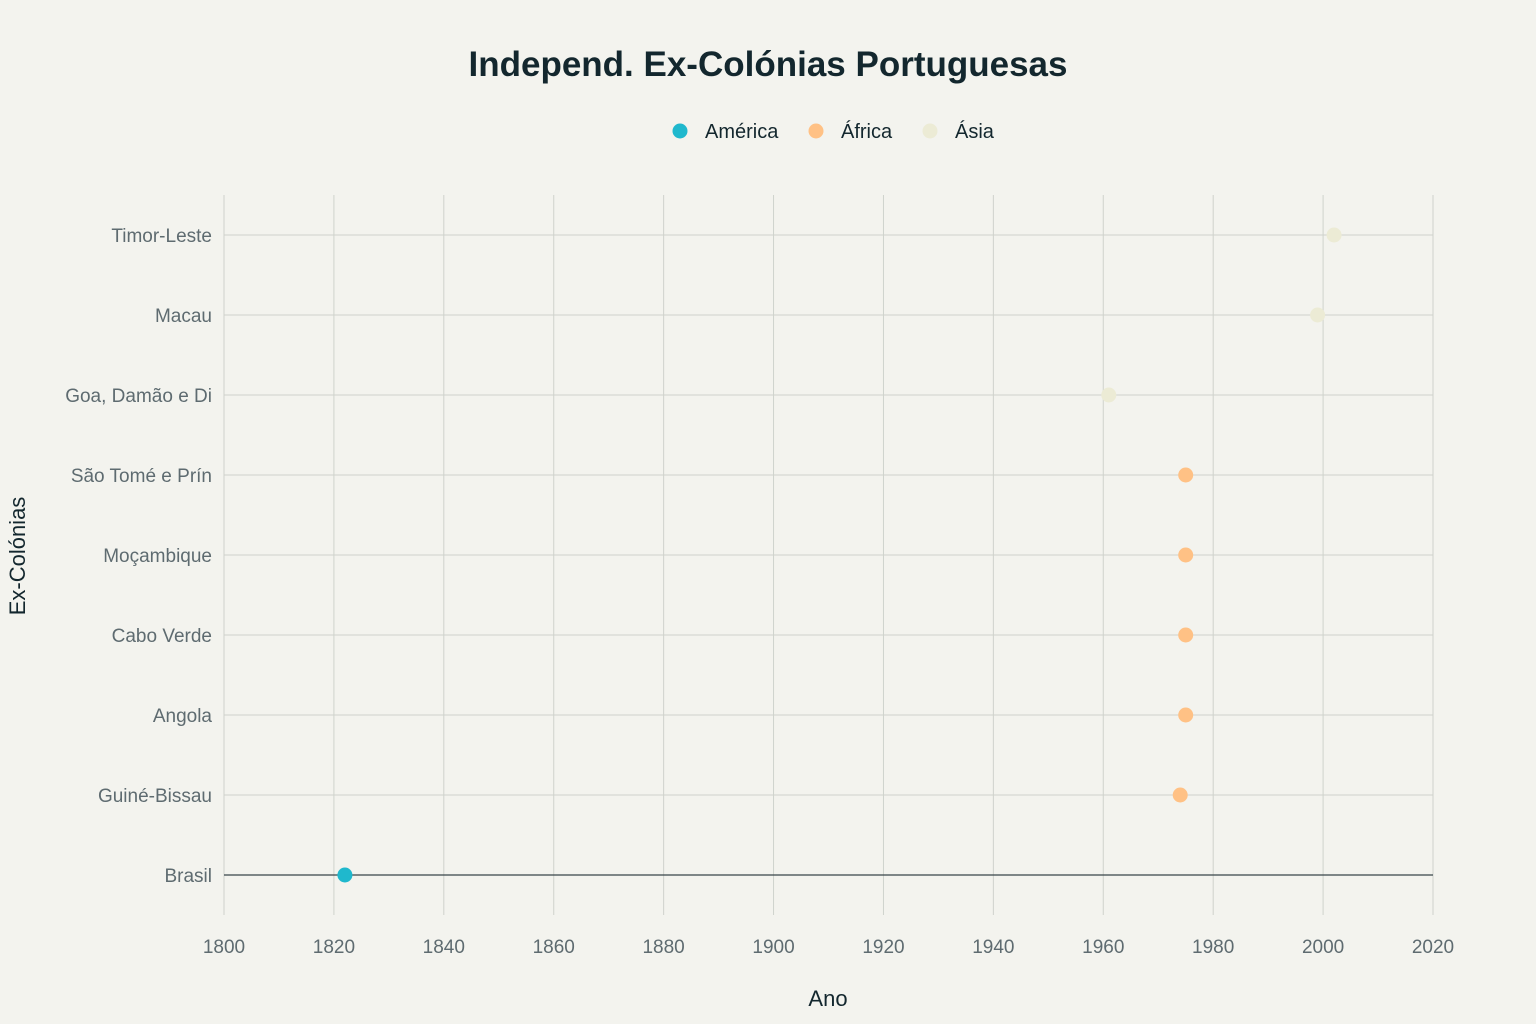 This screenshot has height=1024, width=1536. What do you see at coordinates (162, 636) in the screenshot?
I see `y-tick-label: Cabo Verde` at bounding box center [162, 636].